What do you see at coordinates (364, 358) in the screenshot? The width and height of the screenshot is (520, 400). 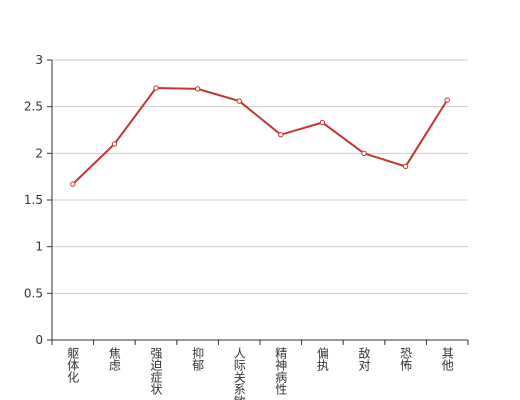 I see `x-tick-label: 敌对` at bounding box center [364, 358].